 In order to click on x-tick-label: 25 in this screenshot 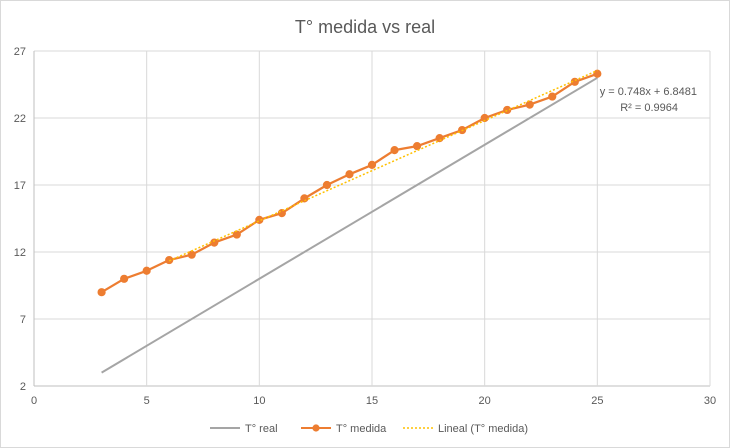, I will do `click(597, 401)`.